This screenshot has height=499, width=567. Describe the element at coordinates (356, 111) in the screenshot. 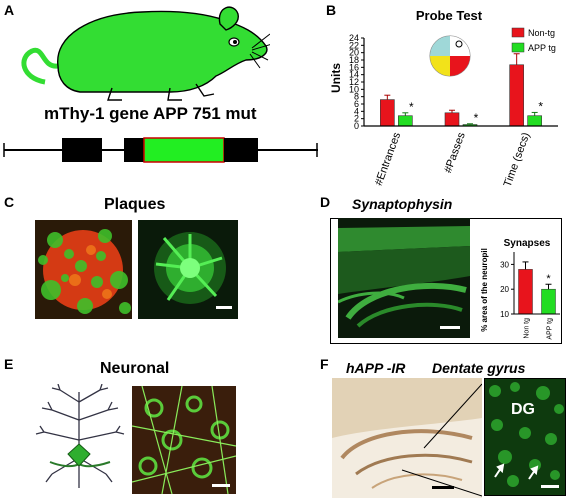

I see `y-tick-label: 4` at that location.